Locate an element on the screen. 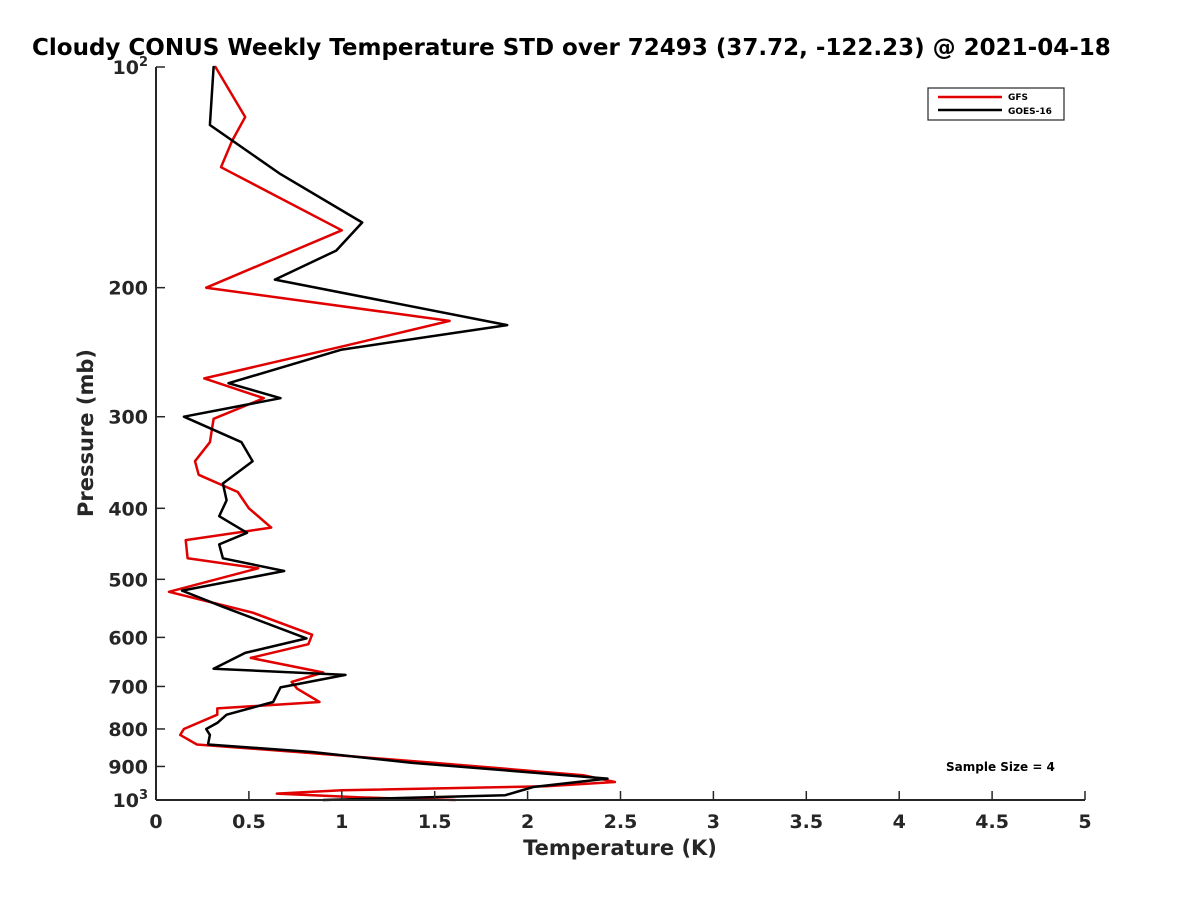 Image resolution: width=1200 pixels, height=900 pixels. x-tick-label: 4 is located at coordinates (899, 822).